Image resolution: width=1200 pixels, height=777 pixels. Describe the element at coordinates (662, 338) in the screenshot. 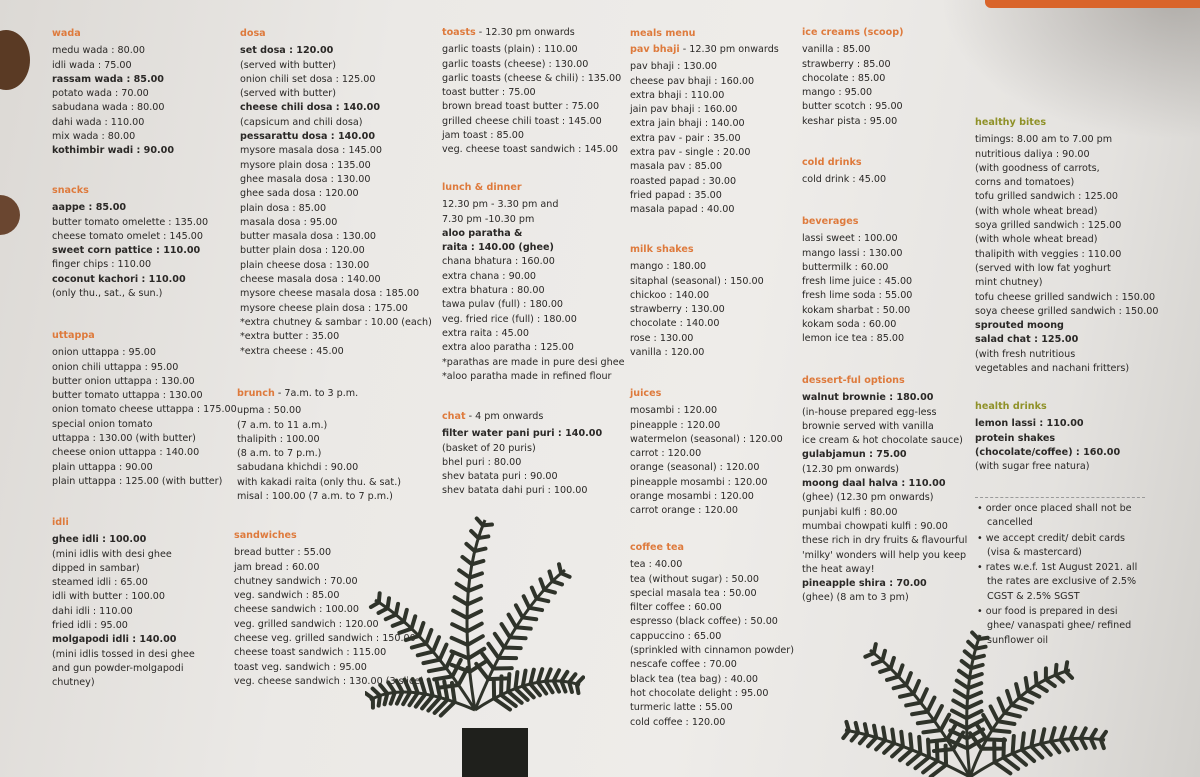

I see `menu-item: rose : 130.00` at that location.